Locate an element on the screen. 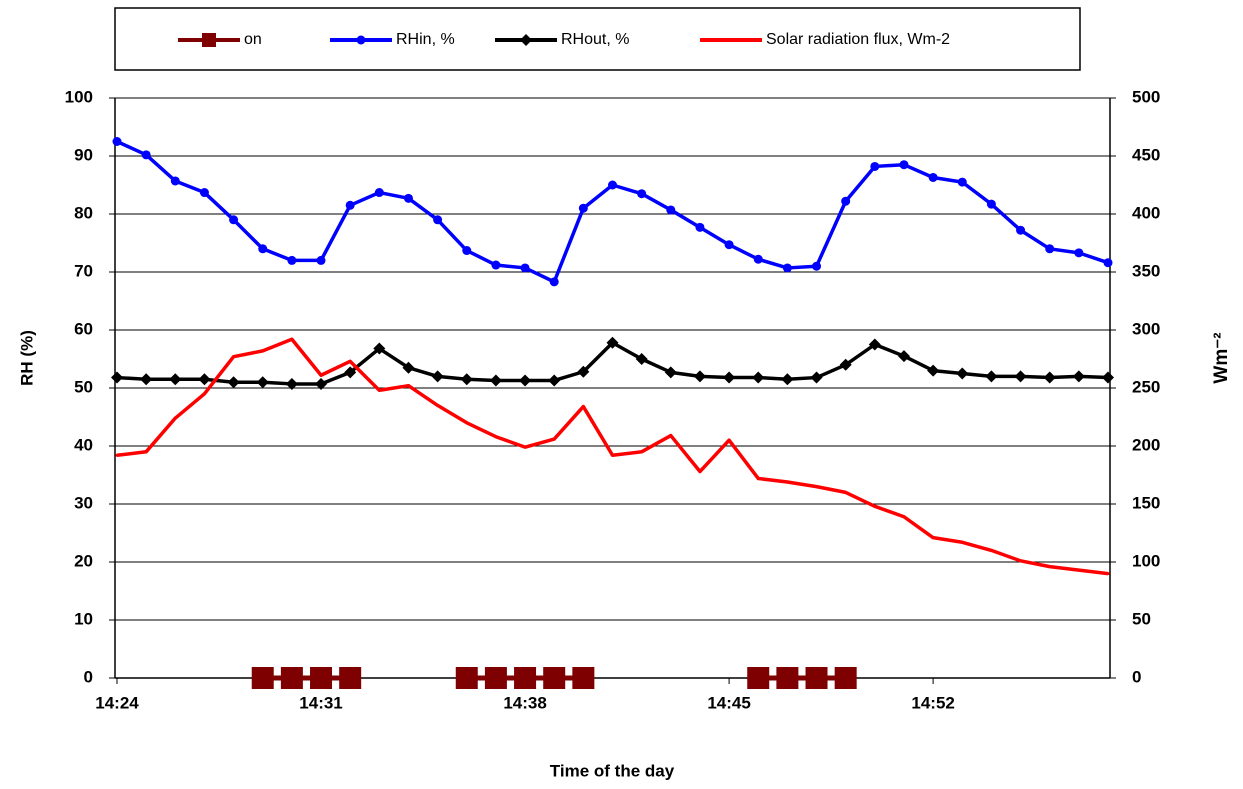 The width and height of the screenshot is (1243, 789). series-line is located at coordinates (612, 211).